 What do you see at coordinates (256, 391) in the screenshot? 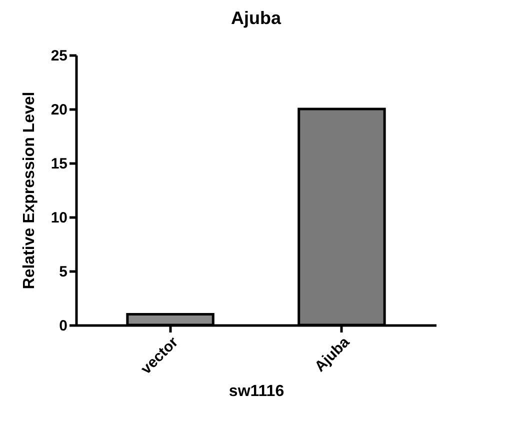
I see `x-axis-title: sw1116` at bounding box center [256, 391].